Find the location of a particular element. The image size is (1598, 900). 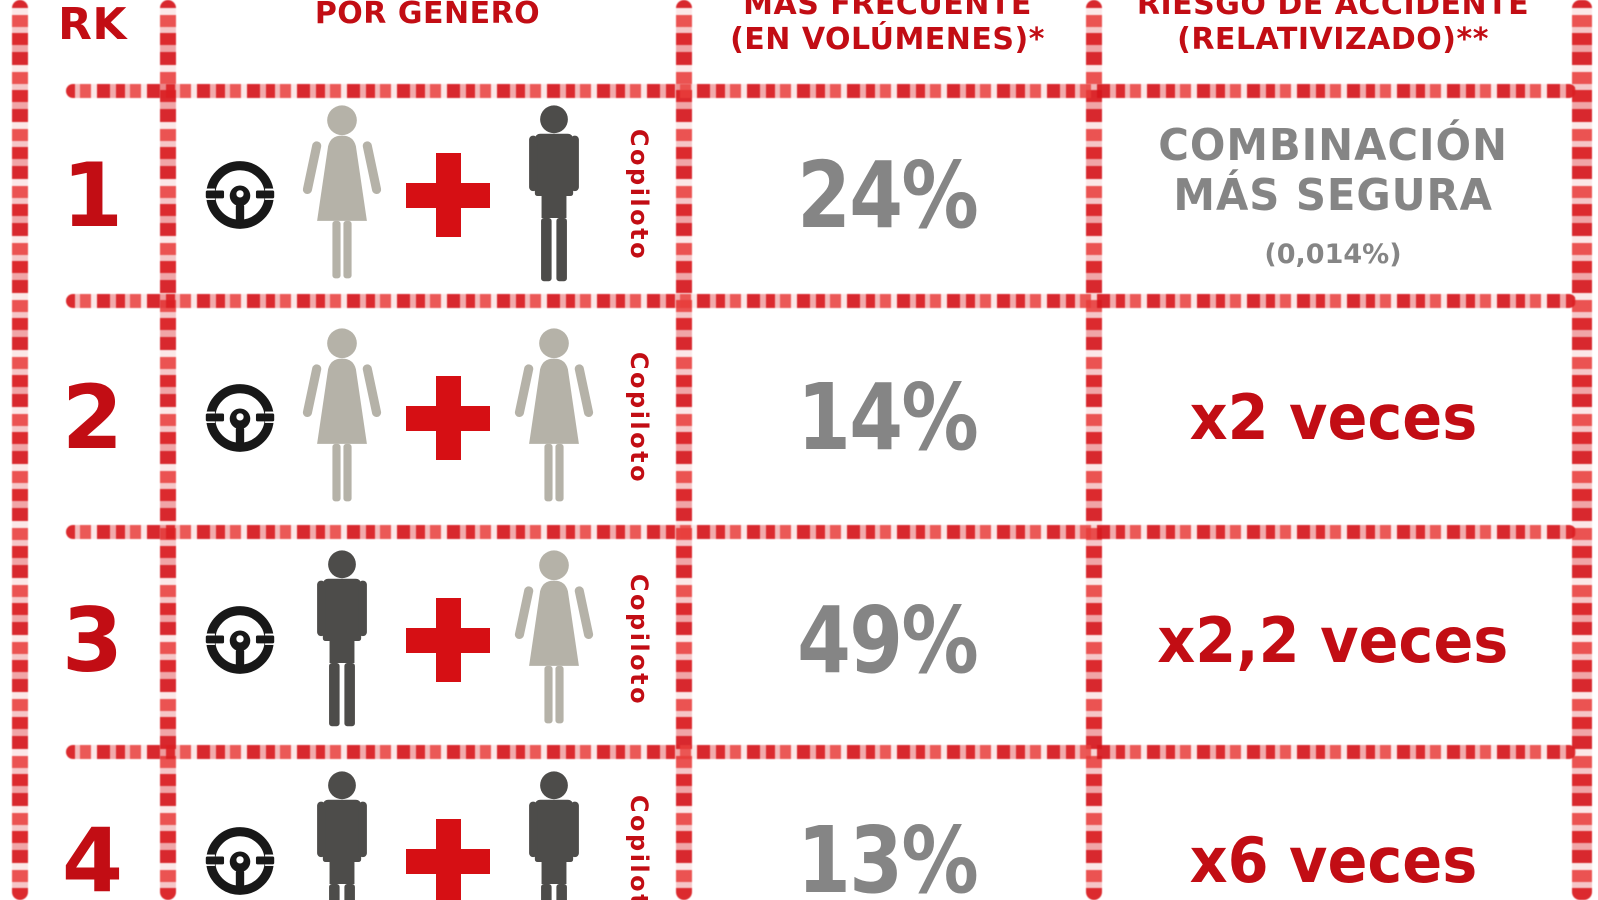

column-header-riesgo-line2: (RELATIVIZADO)** is located at coordinates (1333, 39).